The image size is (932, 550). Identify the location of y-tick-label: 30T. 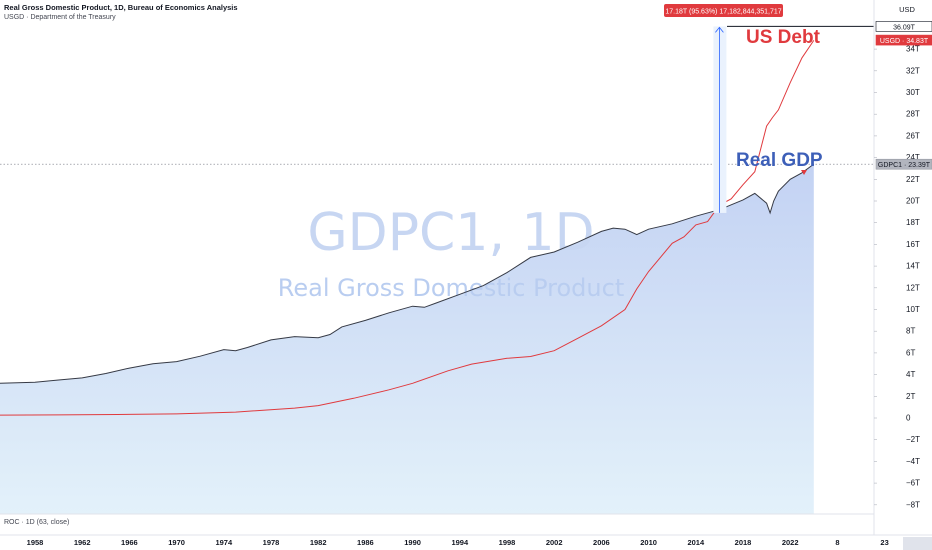
(913, 92).